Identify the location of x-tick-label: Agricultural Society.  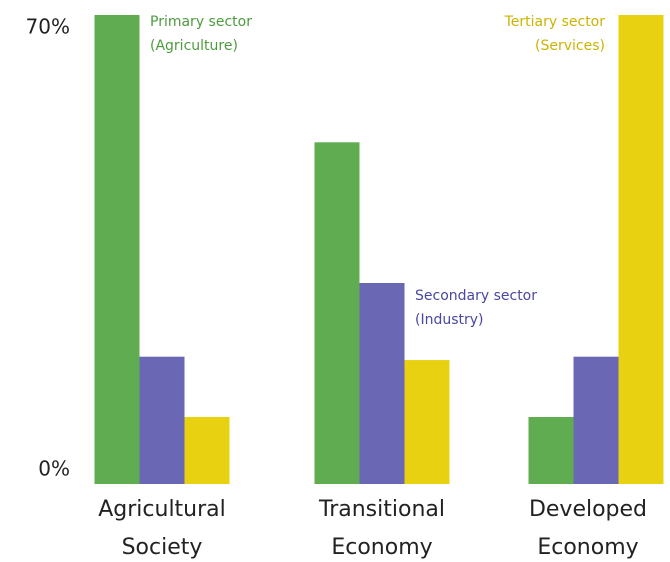
(162, 528).